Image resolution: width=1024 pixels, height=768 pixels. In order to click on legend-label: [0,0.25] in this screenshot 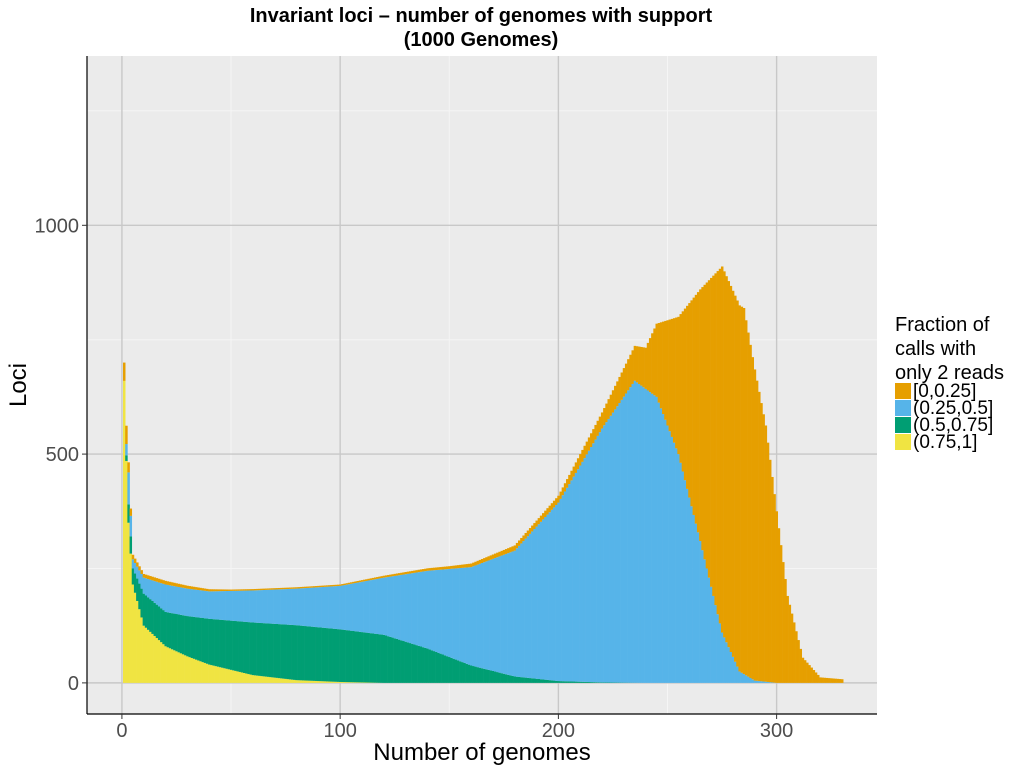, I will do `click(944, 391)`.